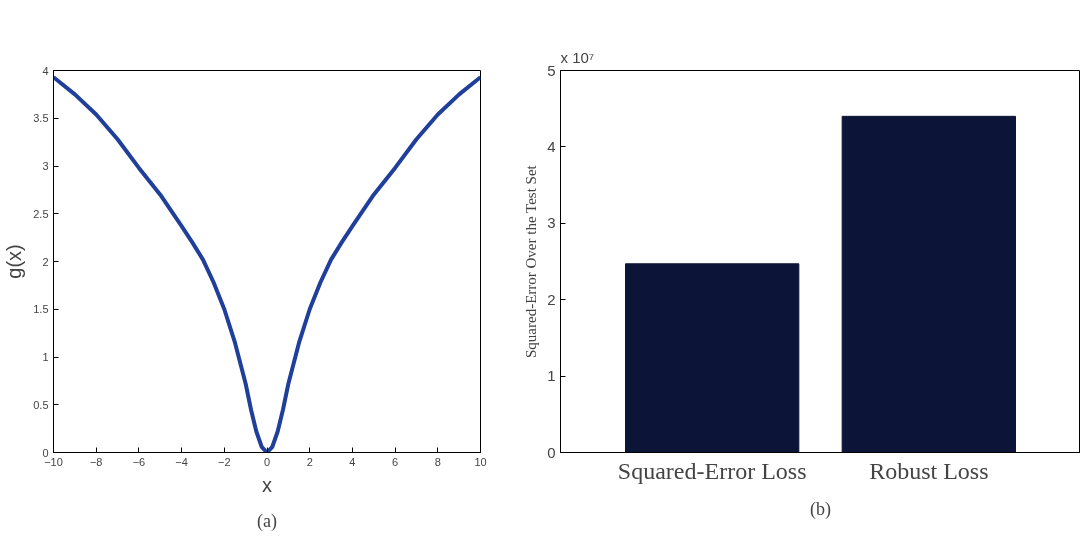 Image resolution: width=1087 pixels, height=542 pixels. What do you see at coordinates (309, 461) in the screenshot?
I see `x-tick-label: 2` at bounding box center [309, 461].